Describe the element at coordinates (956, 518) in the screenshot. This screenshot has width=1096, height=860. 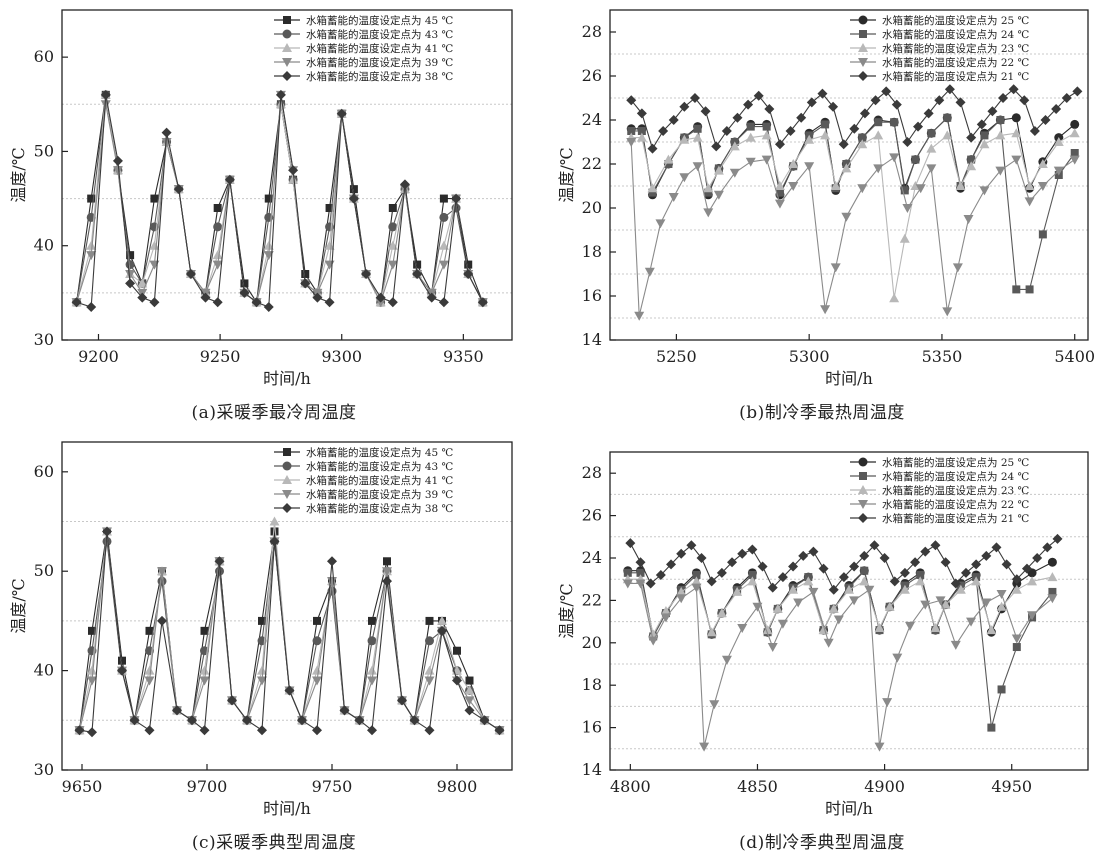
I see `legend-label: 水箱蓄能的温度设定点为 21 ℃` at that location.